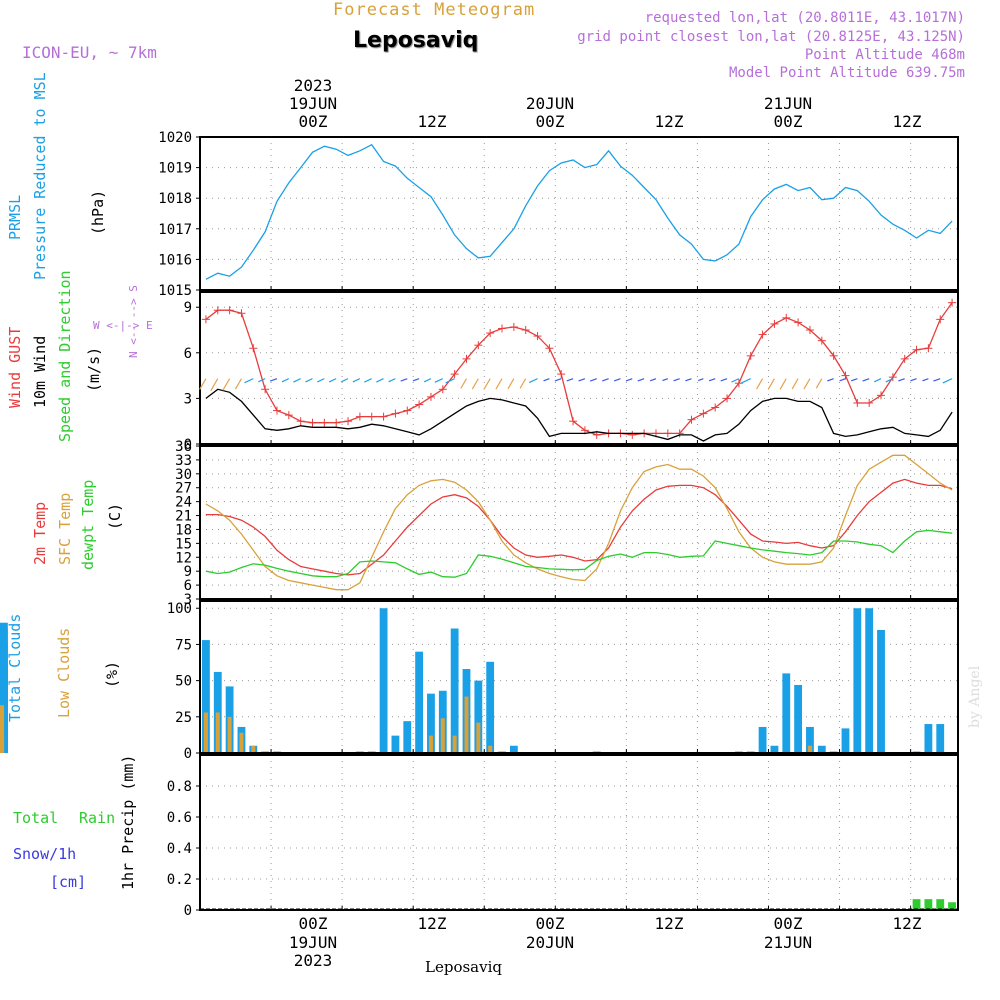 This screenshot has width=1000, height=1000. I want to click on requested-coords: requested lon,lat (20.8011E, 43.1017N), so click(804, 18).